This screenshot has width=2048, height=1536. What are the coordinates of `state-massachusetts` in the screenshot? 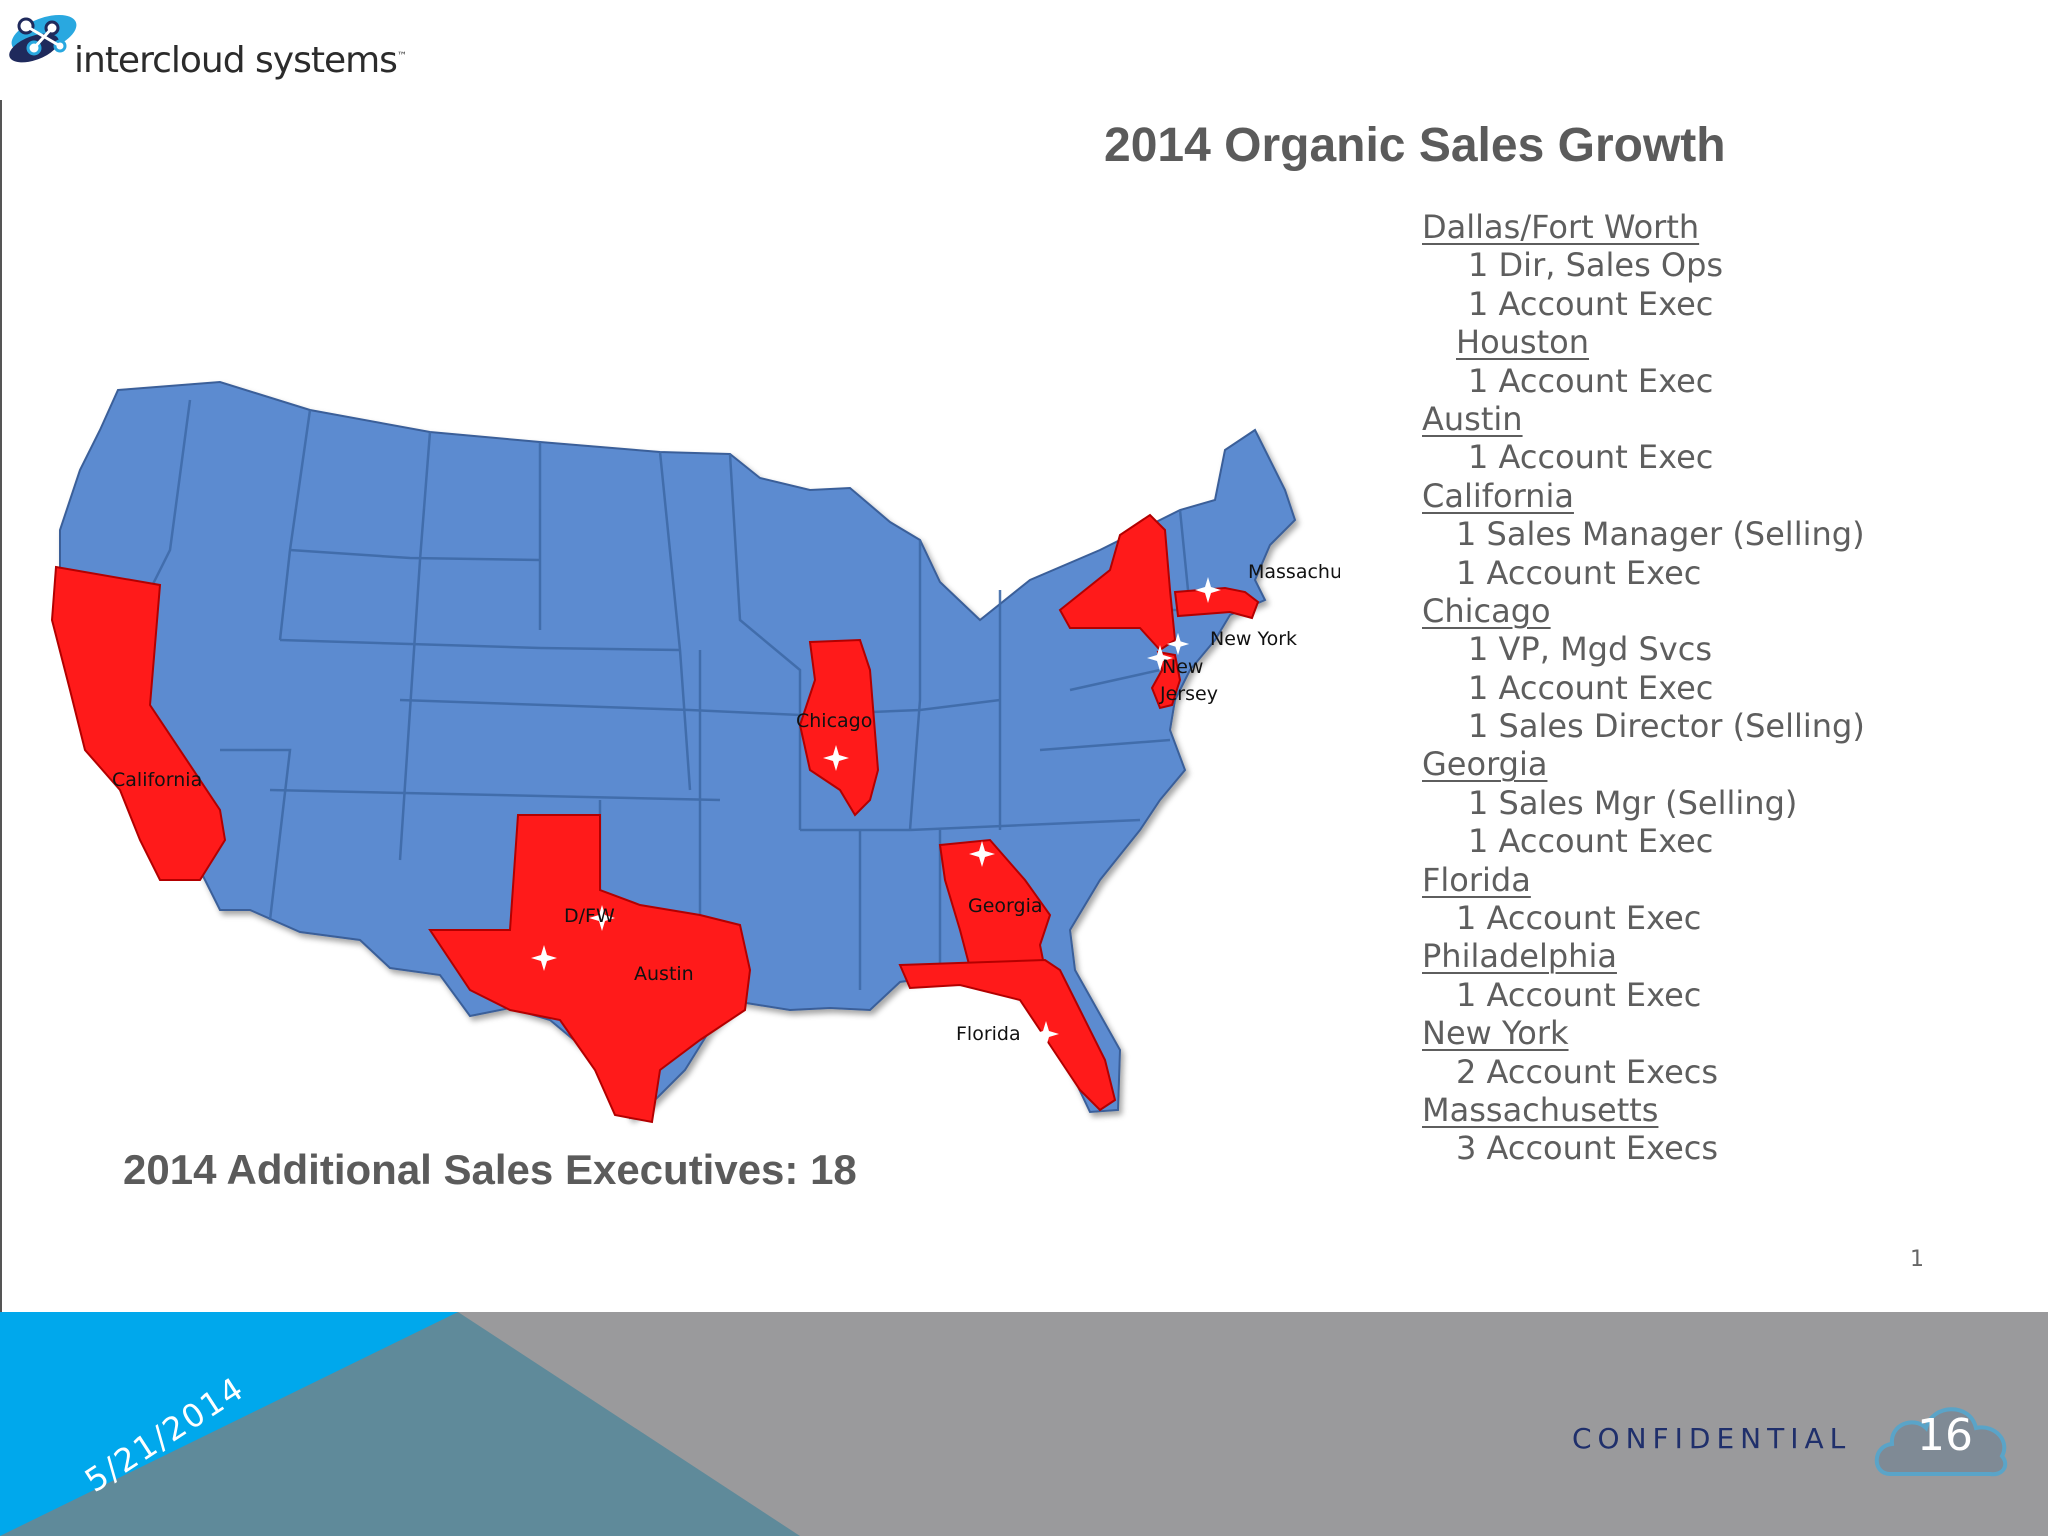 It's located at (1216, 603).